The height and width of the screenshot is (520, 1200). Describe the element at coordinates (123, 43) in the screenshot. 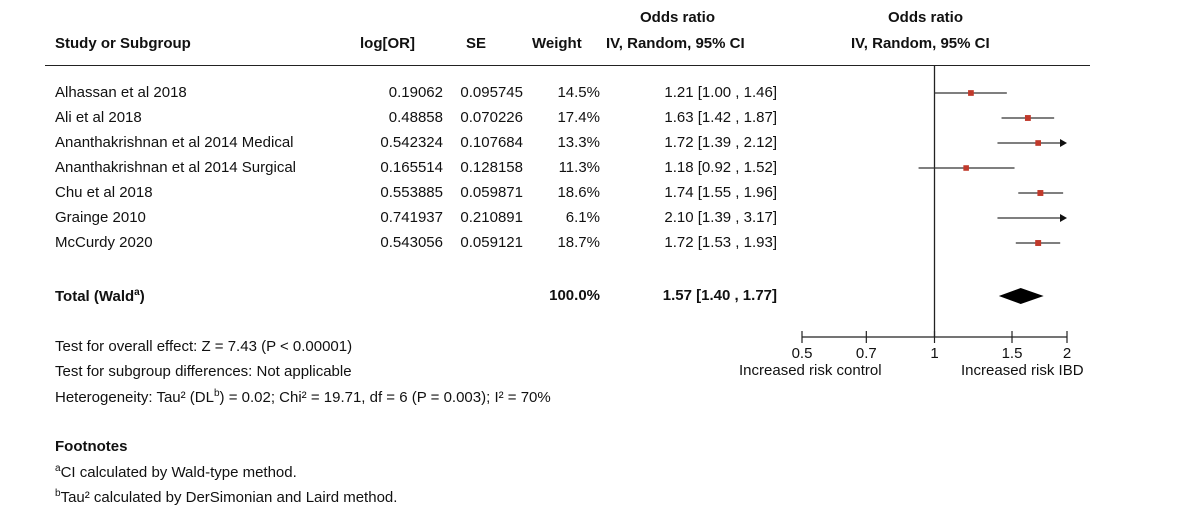

I see `study-header: Study or Subgroup` at that location.